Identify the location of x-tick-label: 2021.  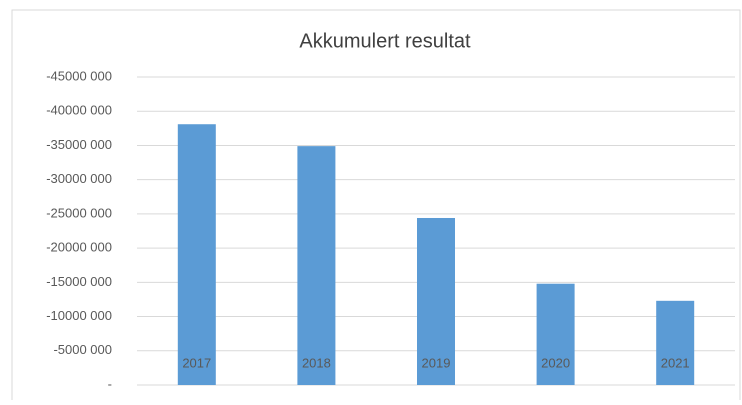
(675, 362).